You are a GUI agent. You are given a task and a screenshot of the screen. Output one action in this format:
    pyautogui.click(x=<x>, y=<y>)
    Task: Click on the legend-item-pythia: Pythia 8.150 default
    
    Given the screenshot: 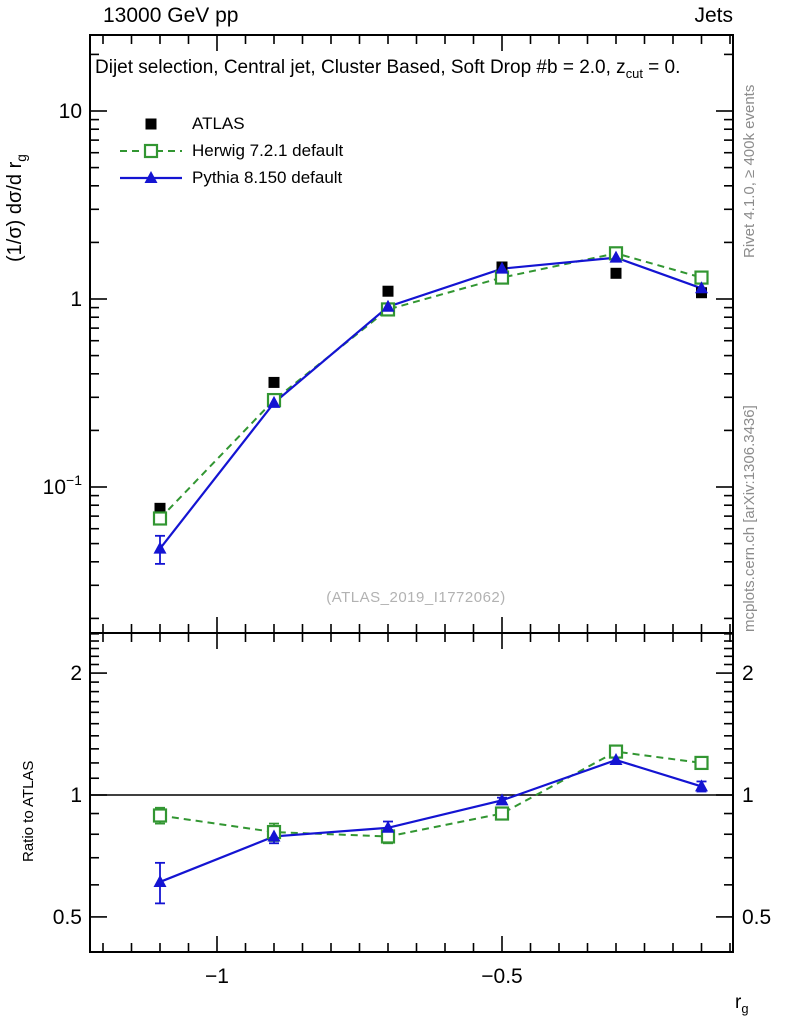 What is the action you would take?
    pyautogui.click(x=230, y=177)
    